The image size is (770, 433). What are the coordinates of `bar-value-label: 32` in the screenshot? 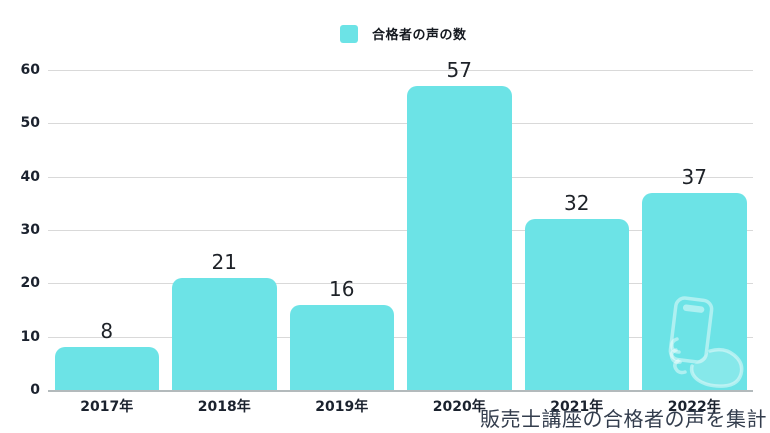 It's located at (577, 203).